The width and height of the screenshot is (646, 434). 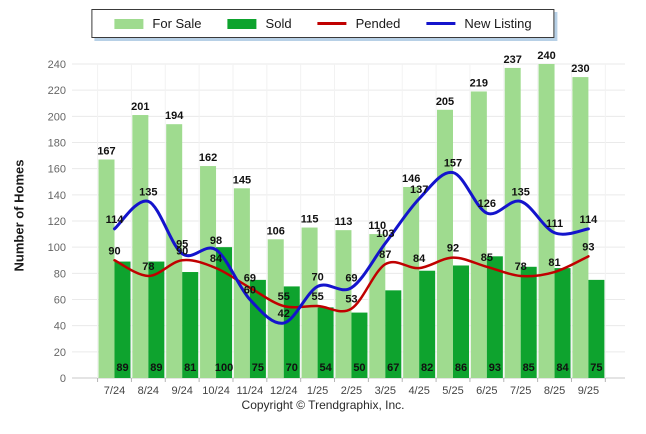 What do you see at coordinates (181, 391) in the screenshot?
I see `month-label: 9/24` at bounding box center [181, 391].